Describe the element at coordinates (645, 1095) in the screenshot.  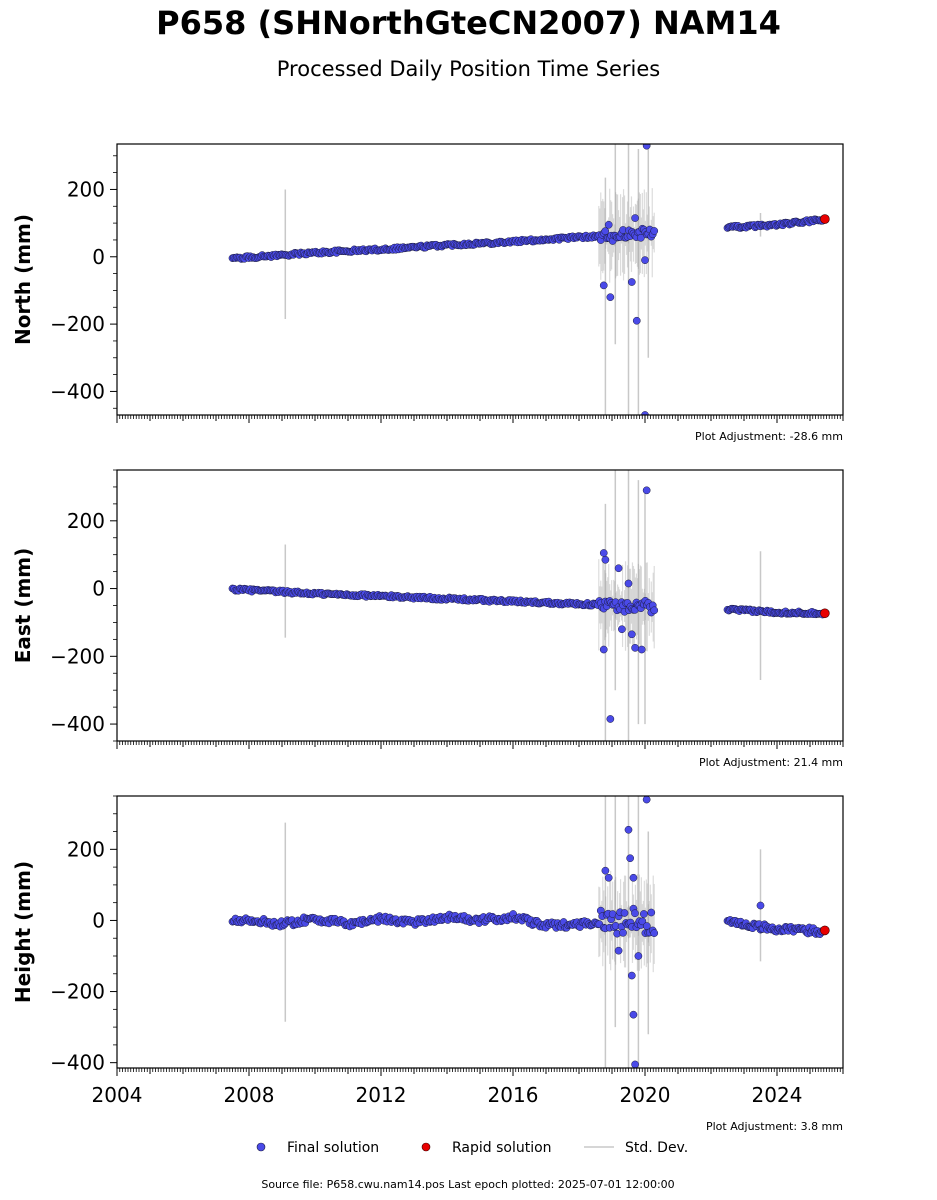
I see `x-tick-label: 2020` at that location.